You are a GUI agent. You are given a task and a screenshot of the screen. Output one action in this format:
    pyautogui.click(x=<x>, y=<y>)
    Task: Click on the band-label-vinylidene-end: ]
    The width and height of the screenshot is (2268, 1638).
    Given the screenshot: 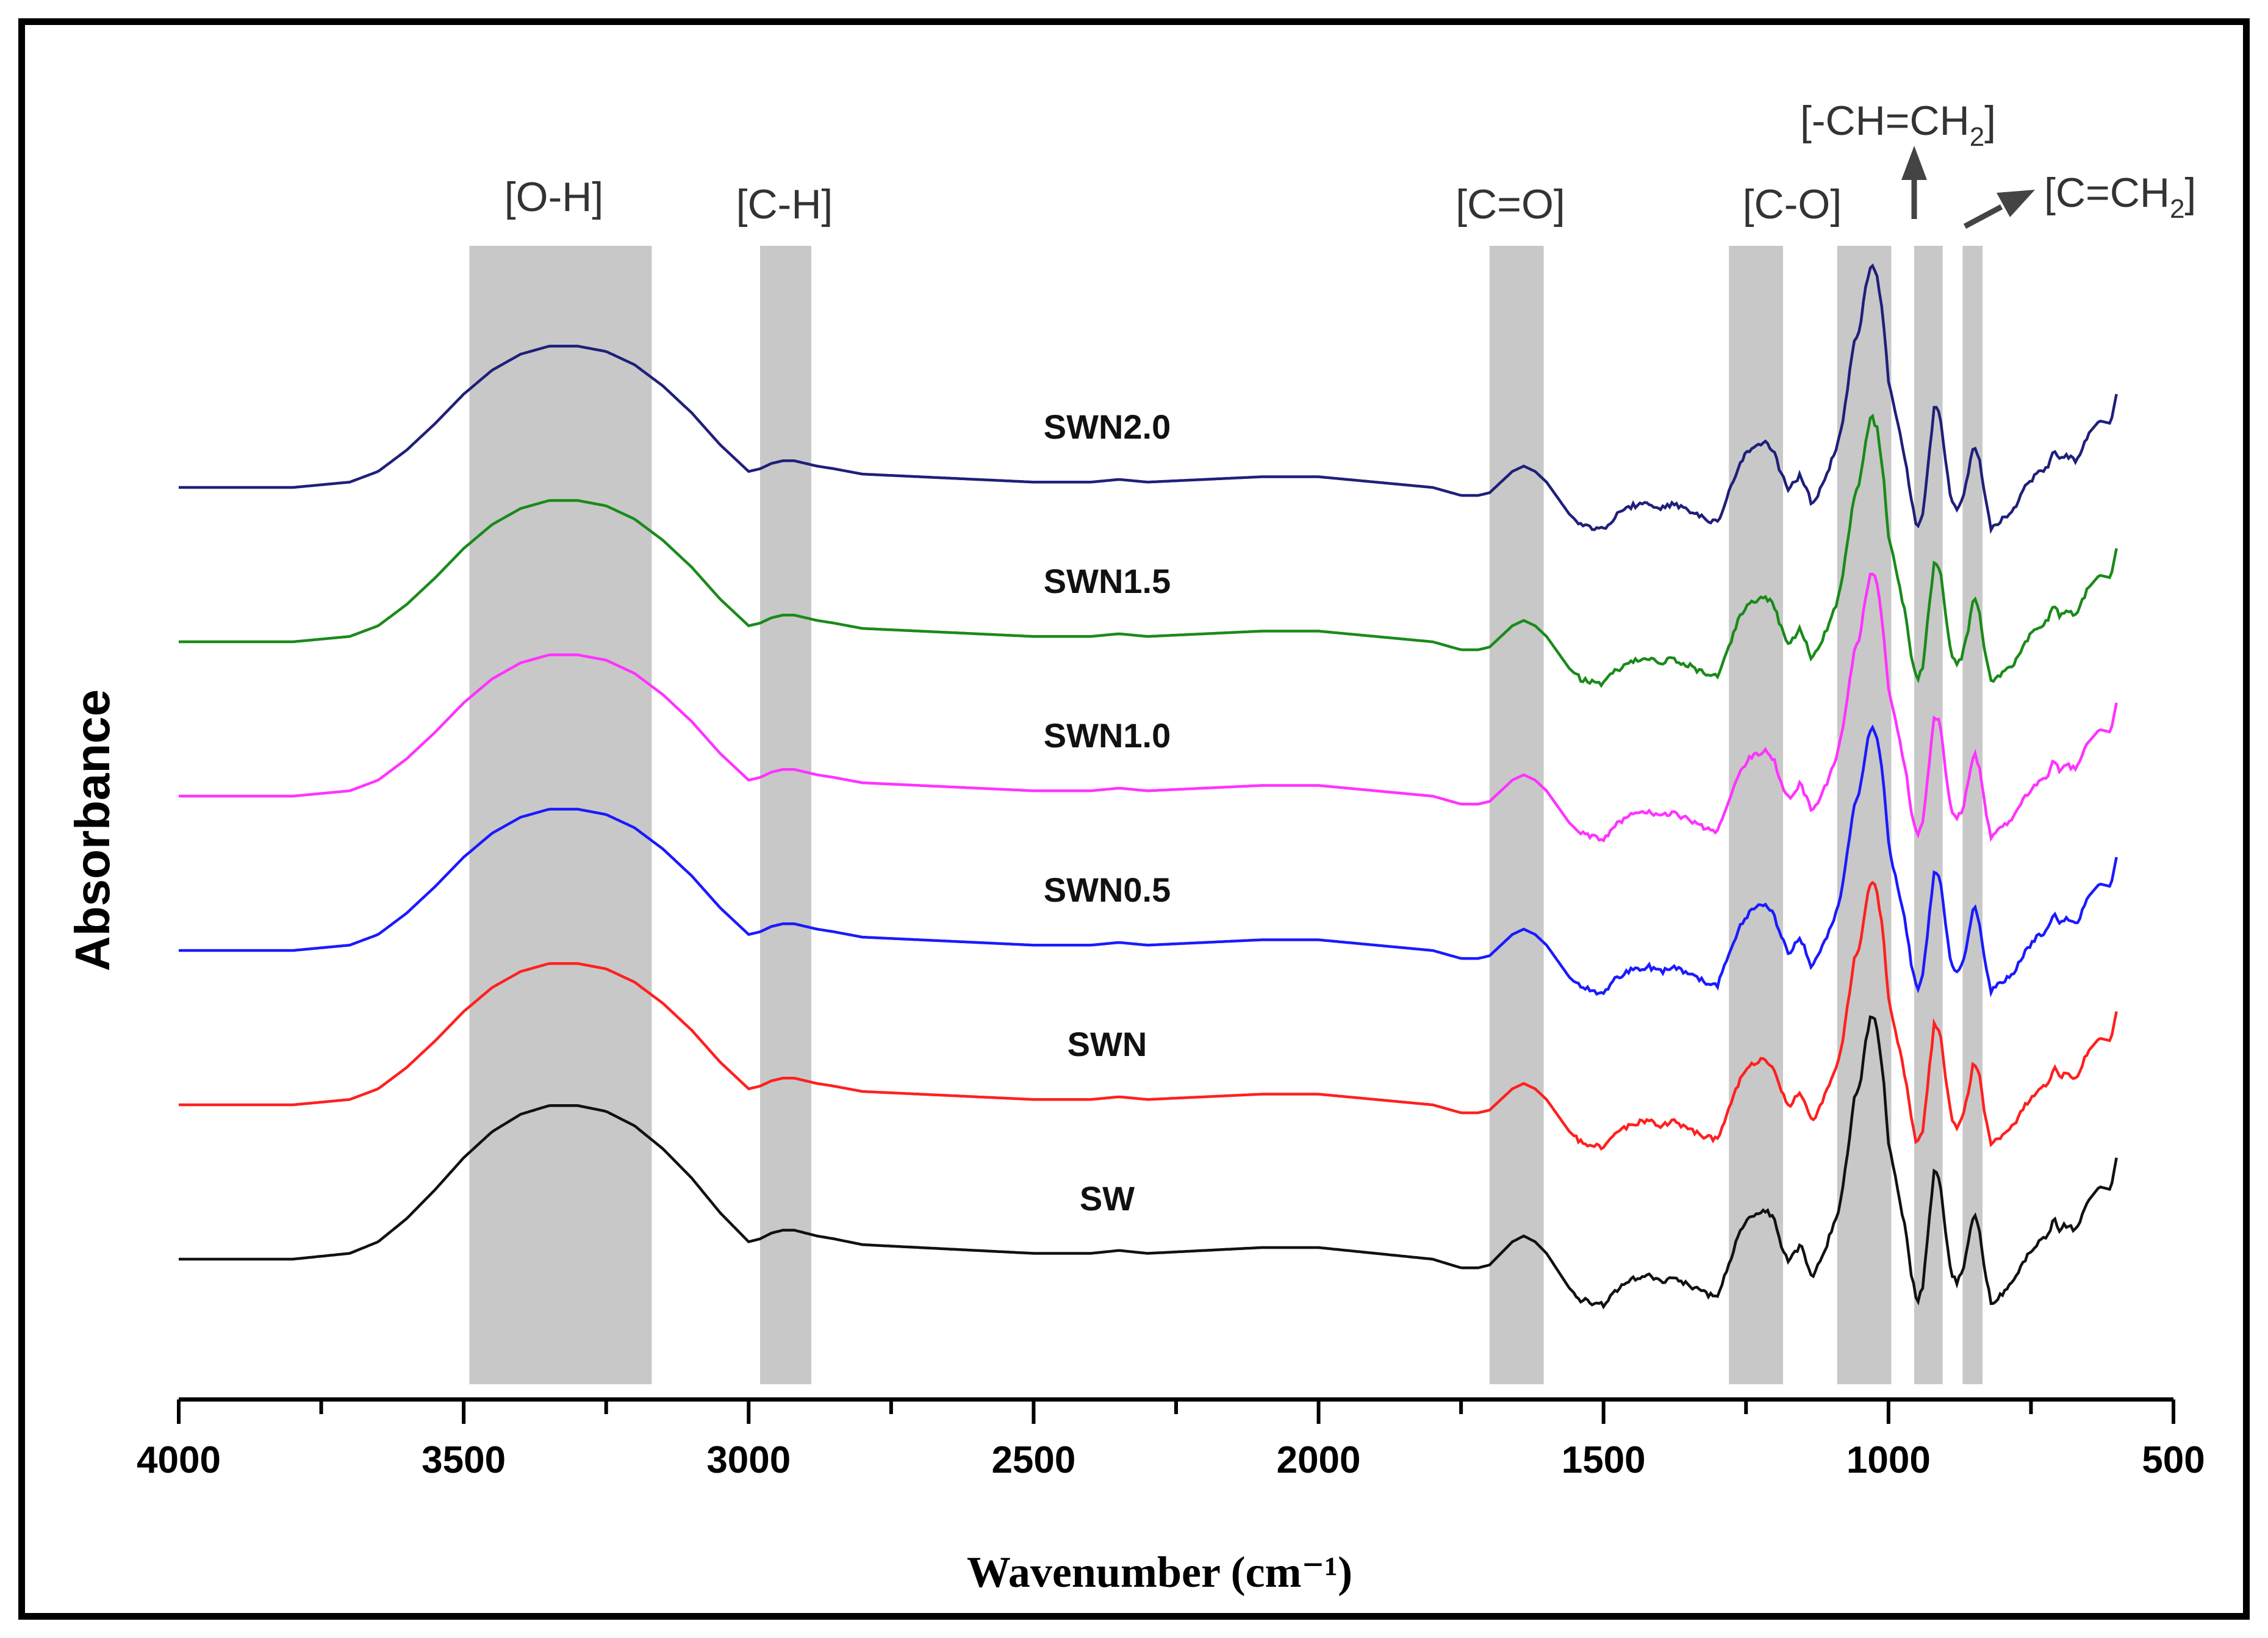 What is the action you would take?
    pyautogui.click(x=2190, y=193)
    